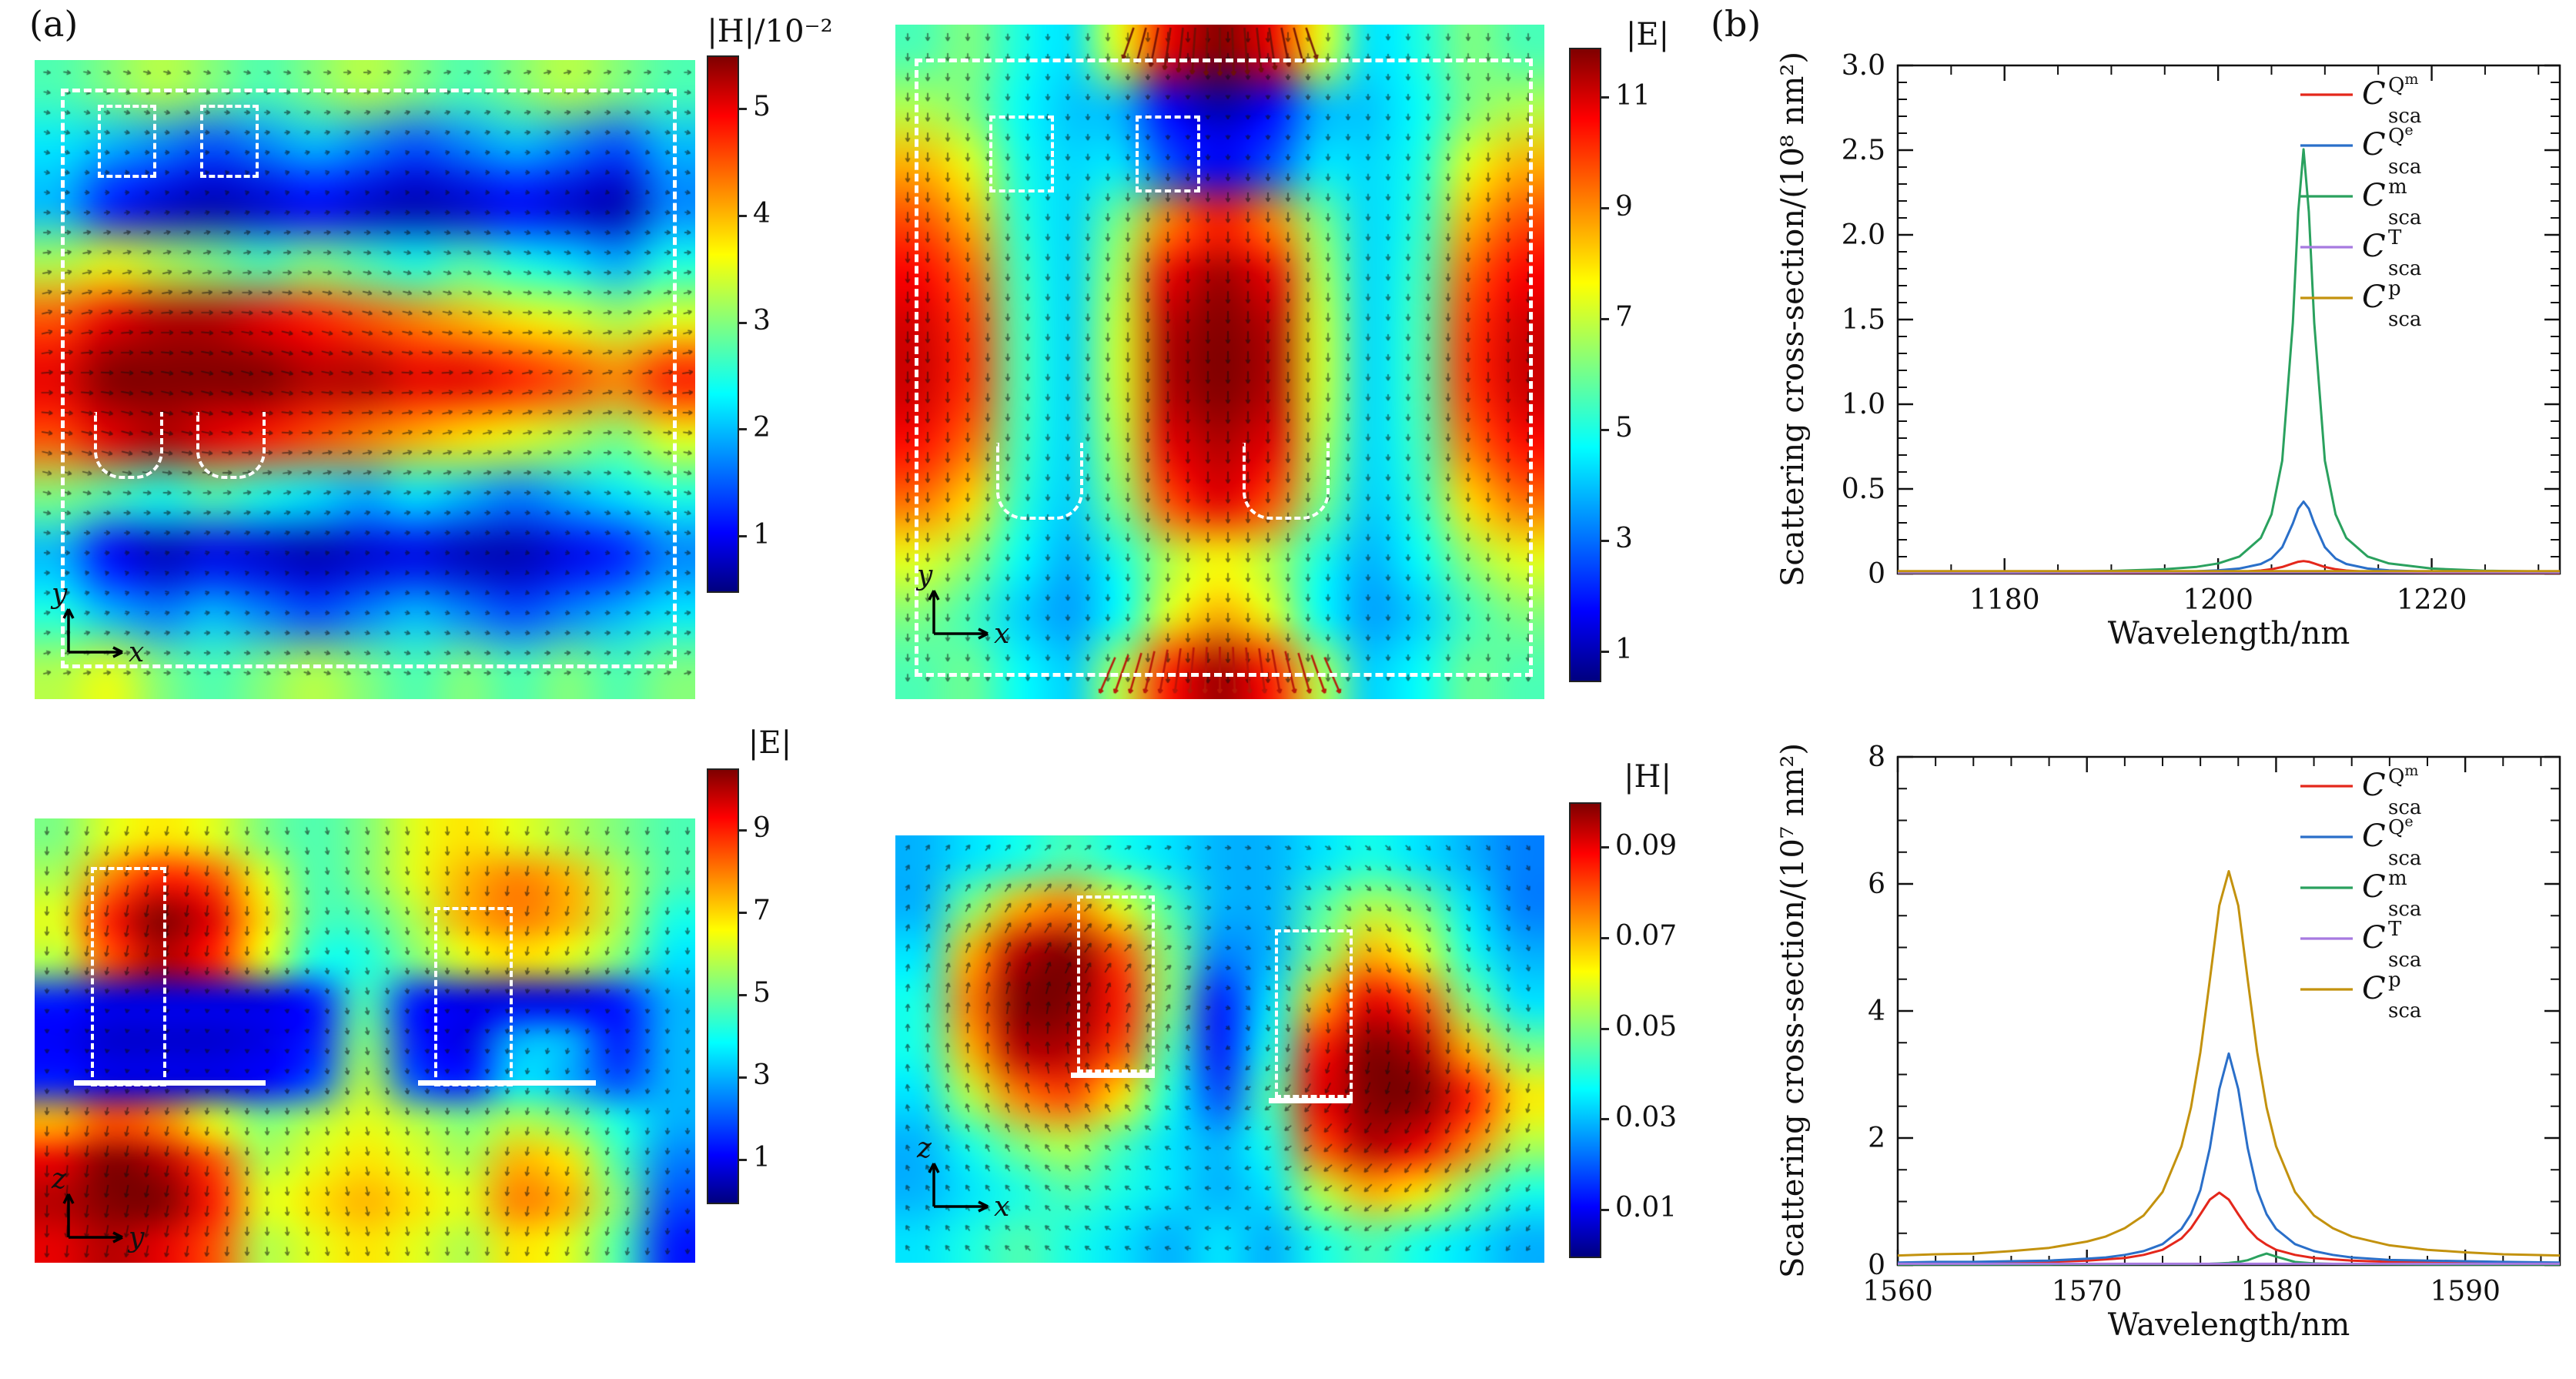  What do you see at coordinates (54, 24) in the screenshot?
I see `panel-label-a: (a)` at bounding box center [54, 24].